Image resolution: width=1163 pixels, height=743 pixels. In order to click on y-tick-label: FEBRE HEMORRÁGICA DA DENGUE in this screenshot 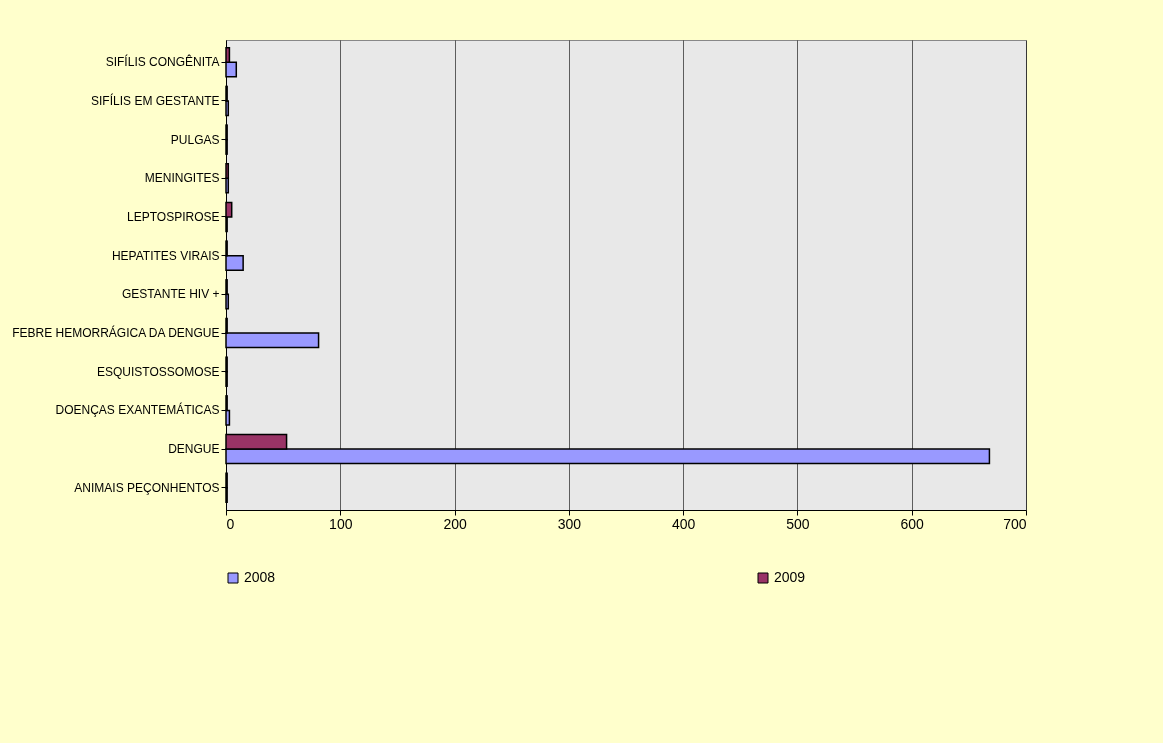, I will do `click(116, 333)`.